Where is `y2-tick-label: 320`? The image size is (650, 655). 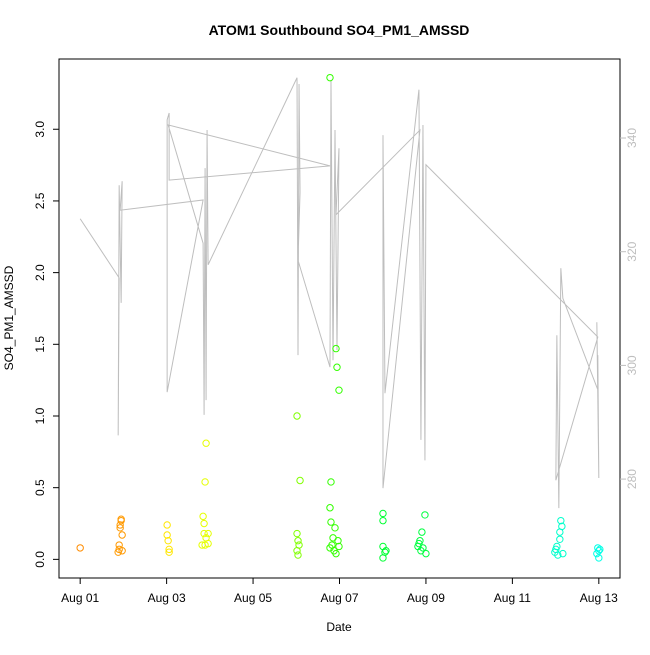 y2-tick-label: 320 is located at coordinates (632, 251).